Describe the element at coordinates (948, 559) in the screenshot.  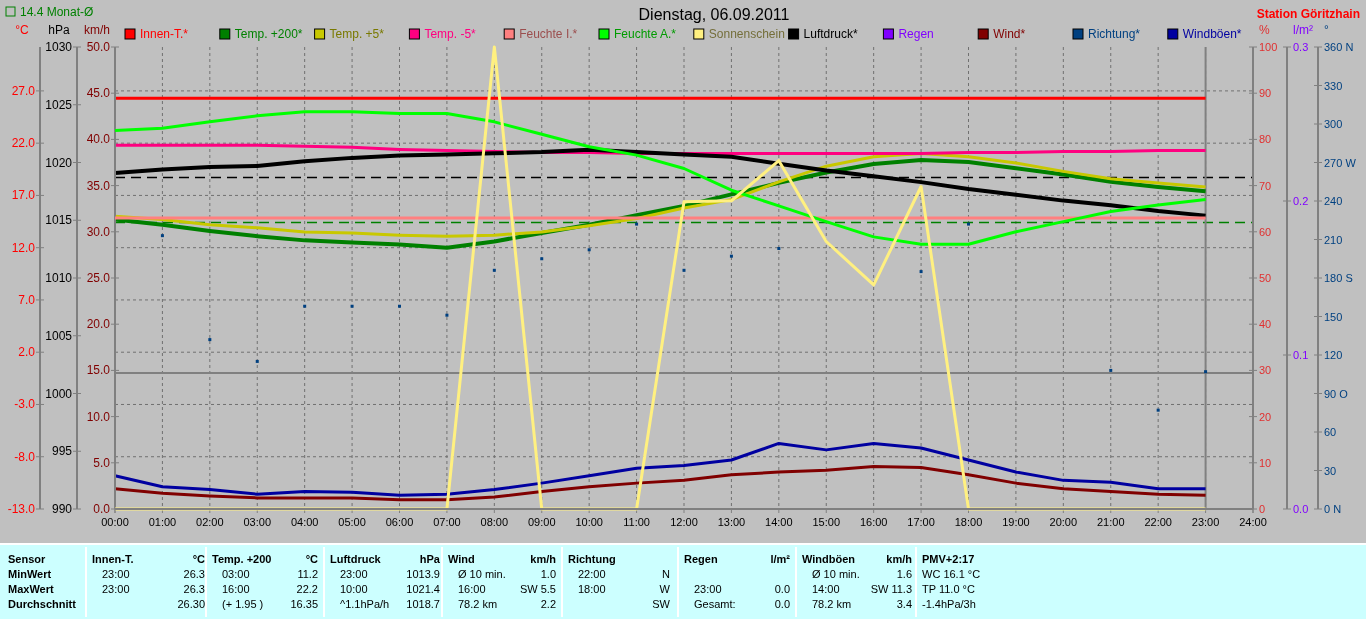
I see `text: PMV+2:17` at that location.